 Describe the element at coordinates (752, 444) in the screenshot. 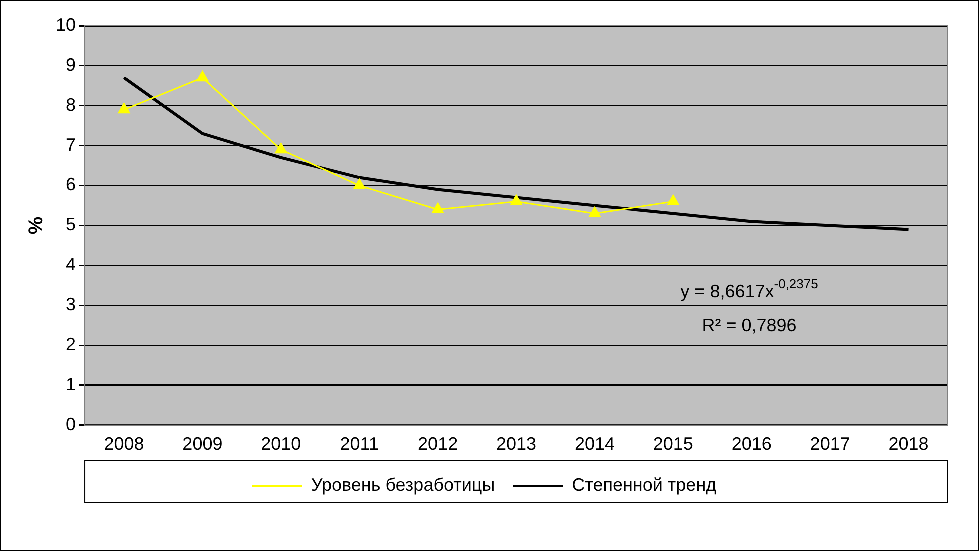

I see `x-tick-label: 2016` at that location.